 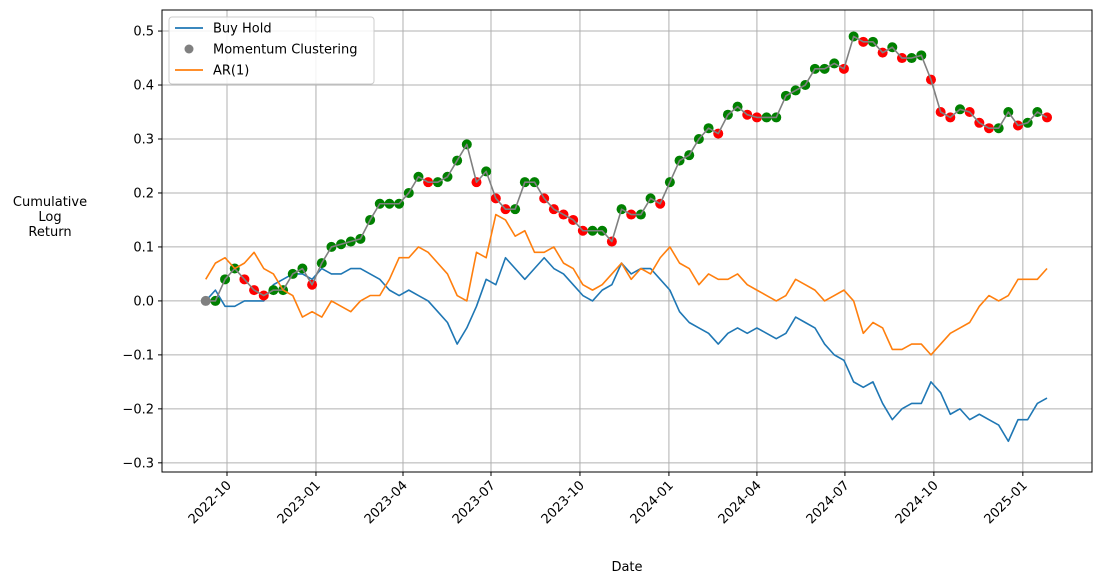 I want to click on y-tick-label: 0.1, so click(x=143, y=247).